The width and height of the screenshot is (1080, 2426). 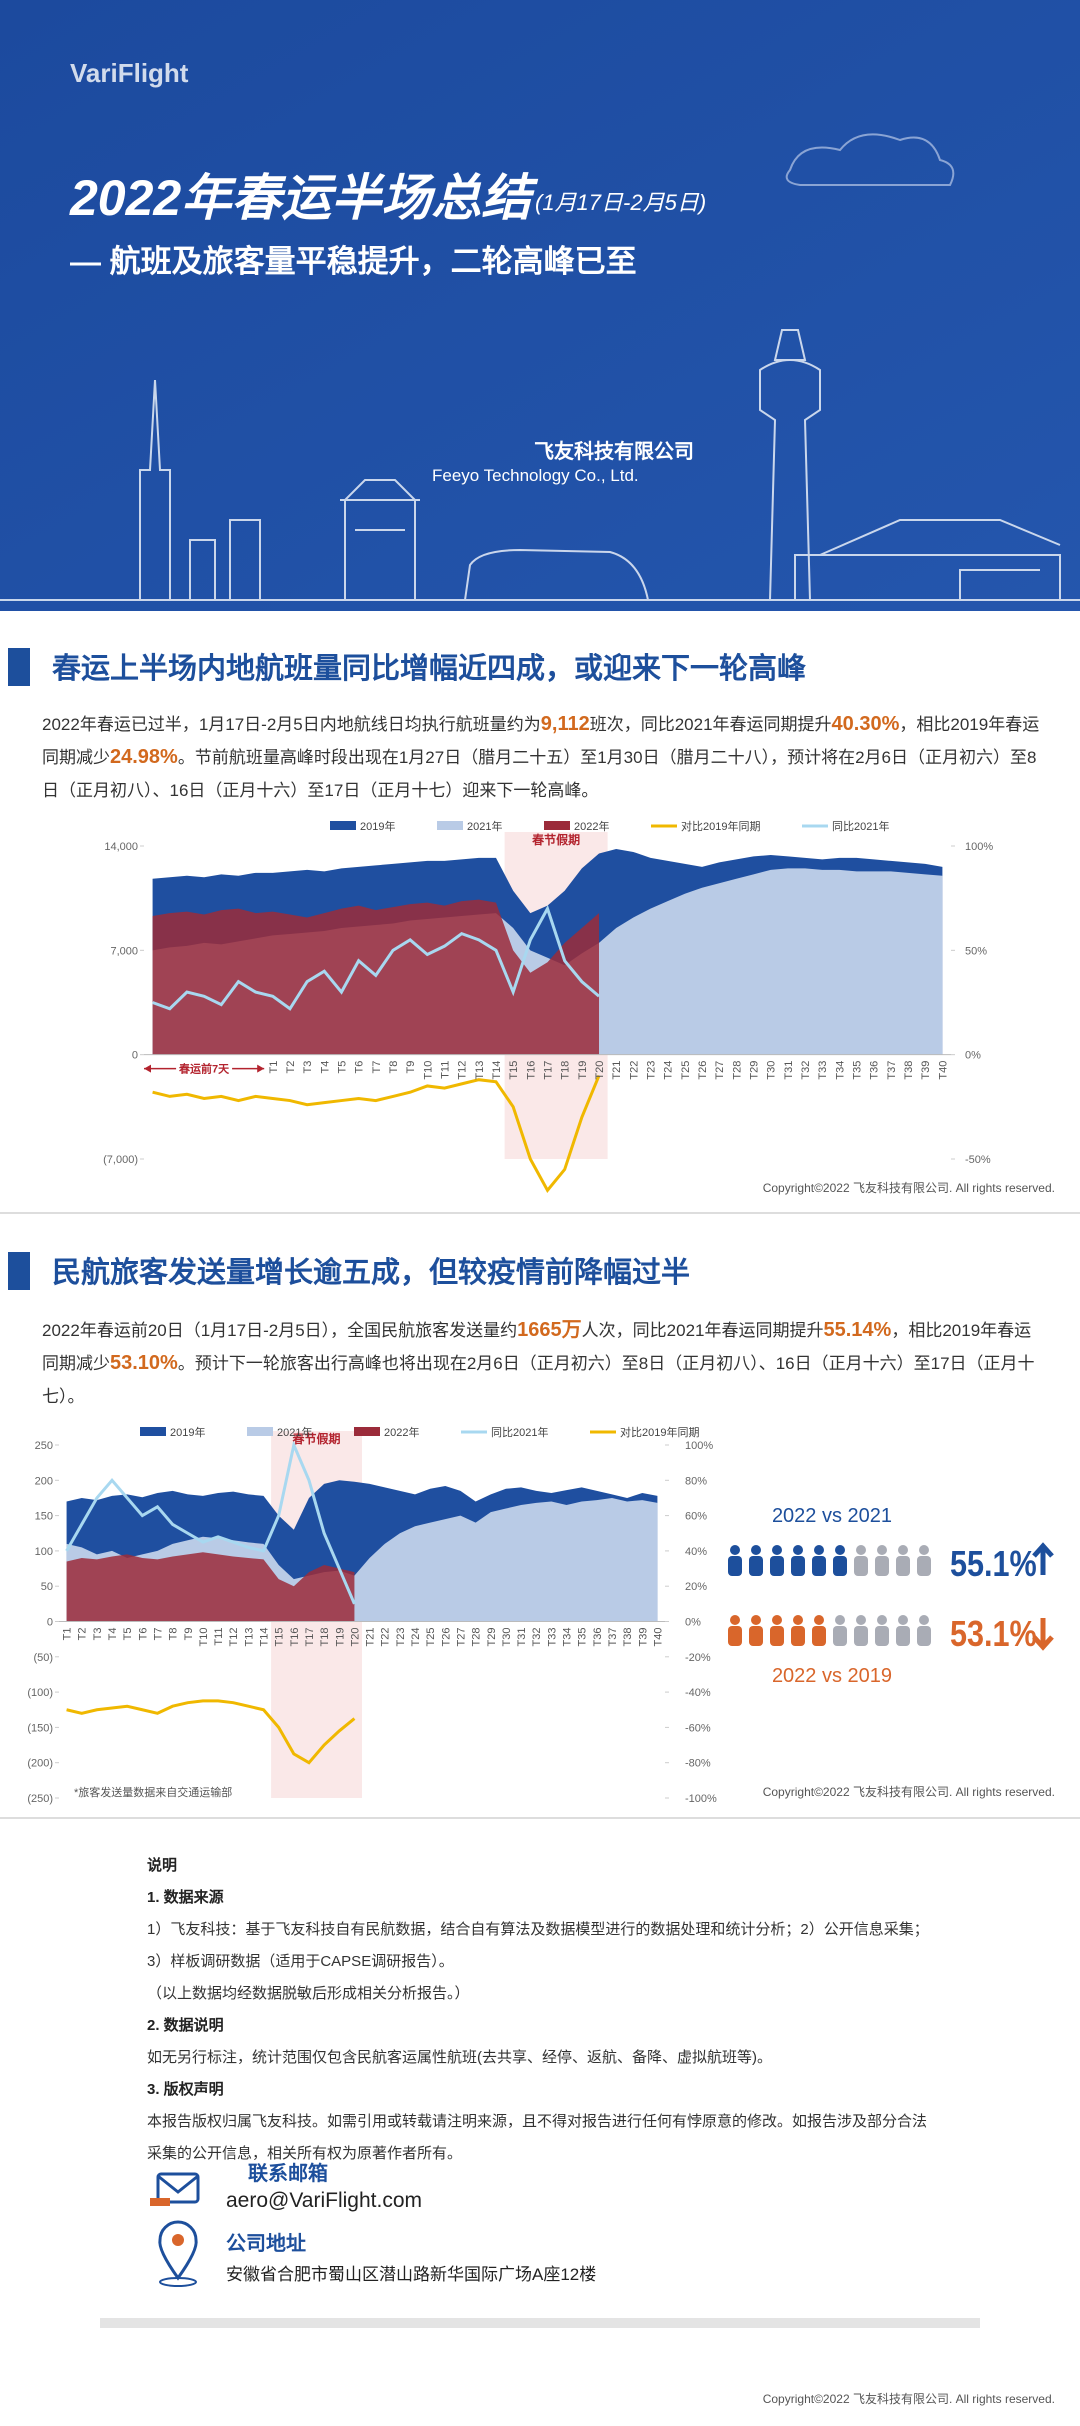 I want to click on address-icon, so click(x=178, y=2253).